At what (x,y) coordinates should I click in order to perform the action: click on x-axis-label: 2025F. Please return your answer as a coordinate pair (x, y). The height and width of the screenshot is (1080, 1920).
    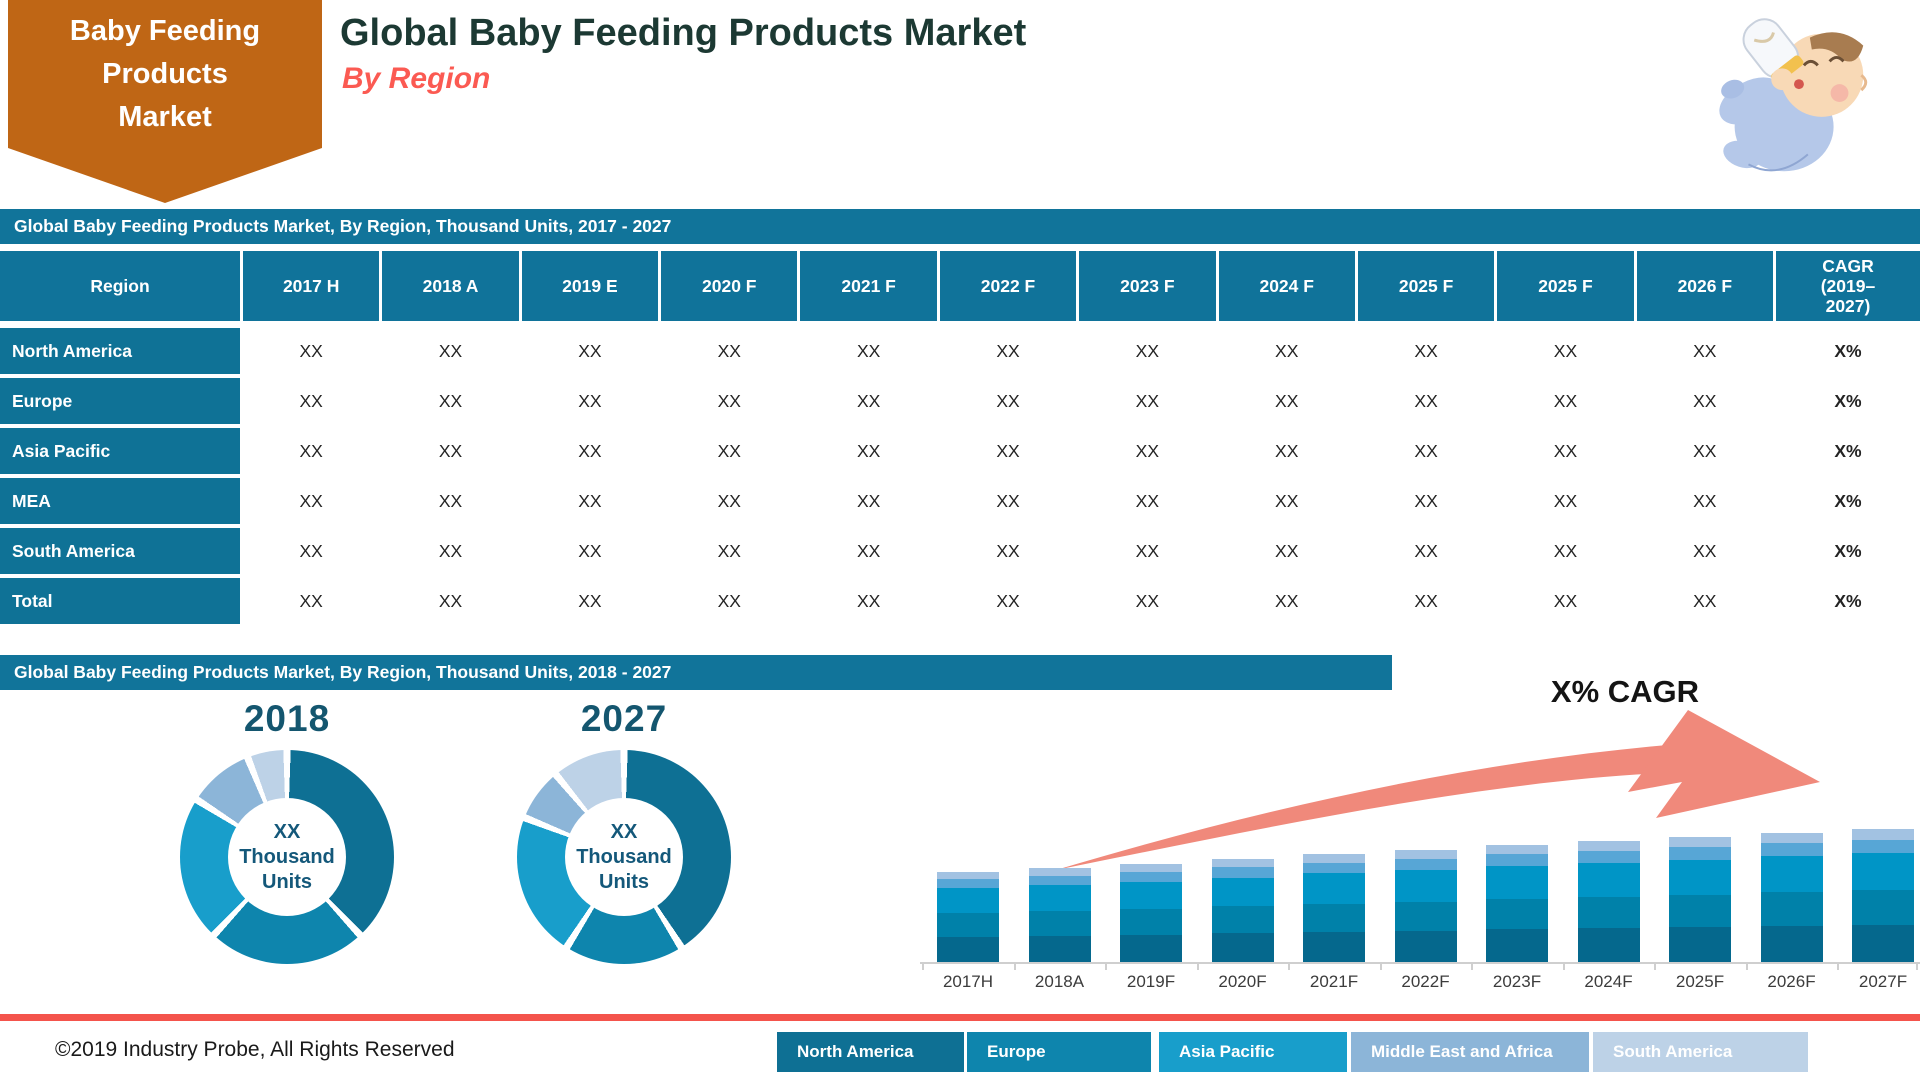
    Looking at the image, I should click on (1700, 981).